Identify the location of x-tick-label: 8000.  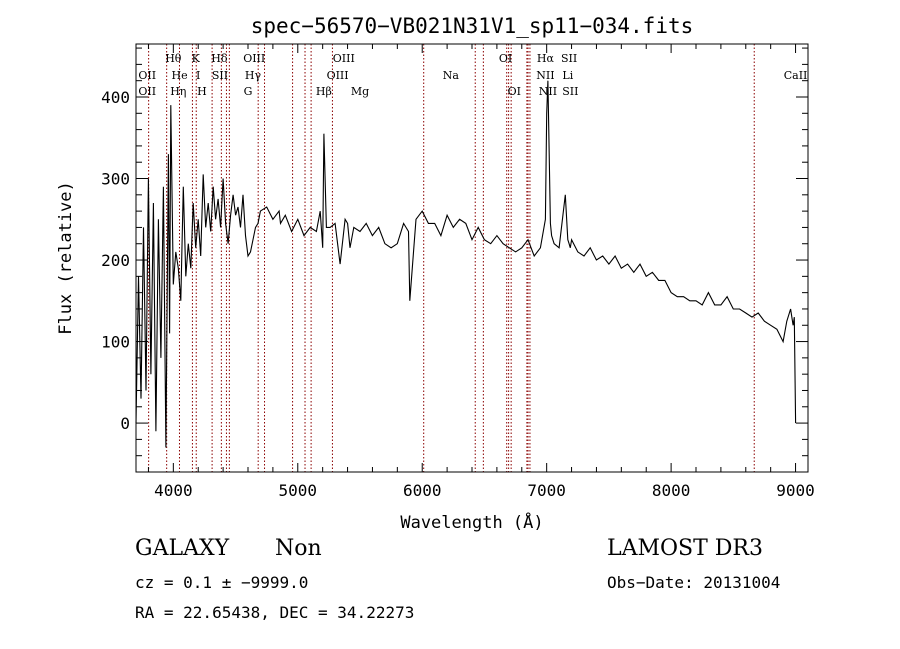
(671, 490).